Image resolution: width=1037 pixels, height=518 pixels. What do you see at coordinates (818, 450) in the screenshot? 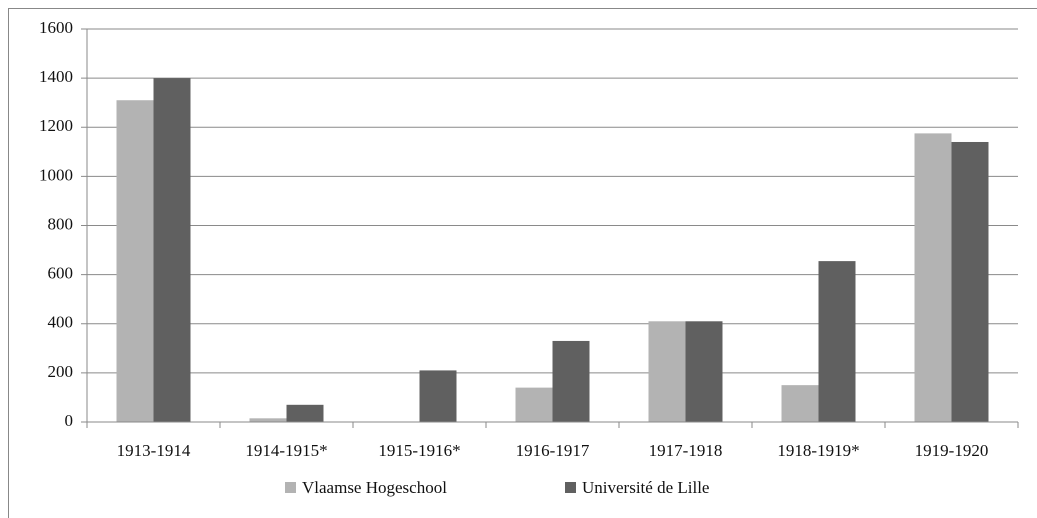
I see `x-tick-label: 1918-1919*` at bounding box center [818, 450].